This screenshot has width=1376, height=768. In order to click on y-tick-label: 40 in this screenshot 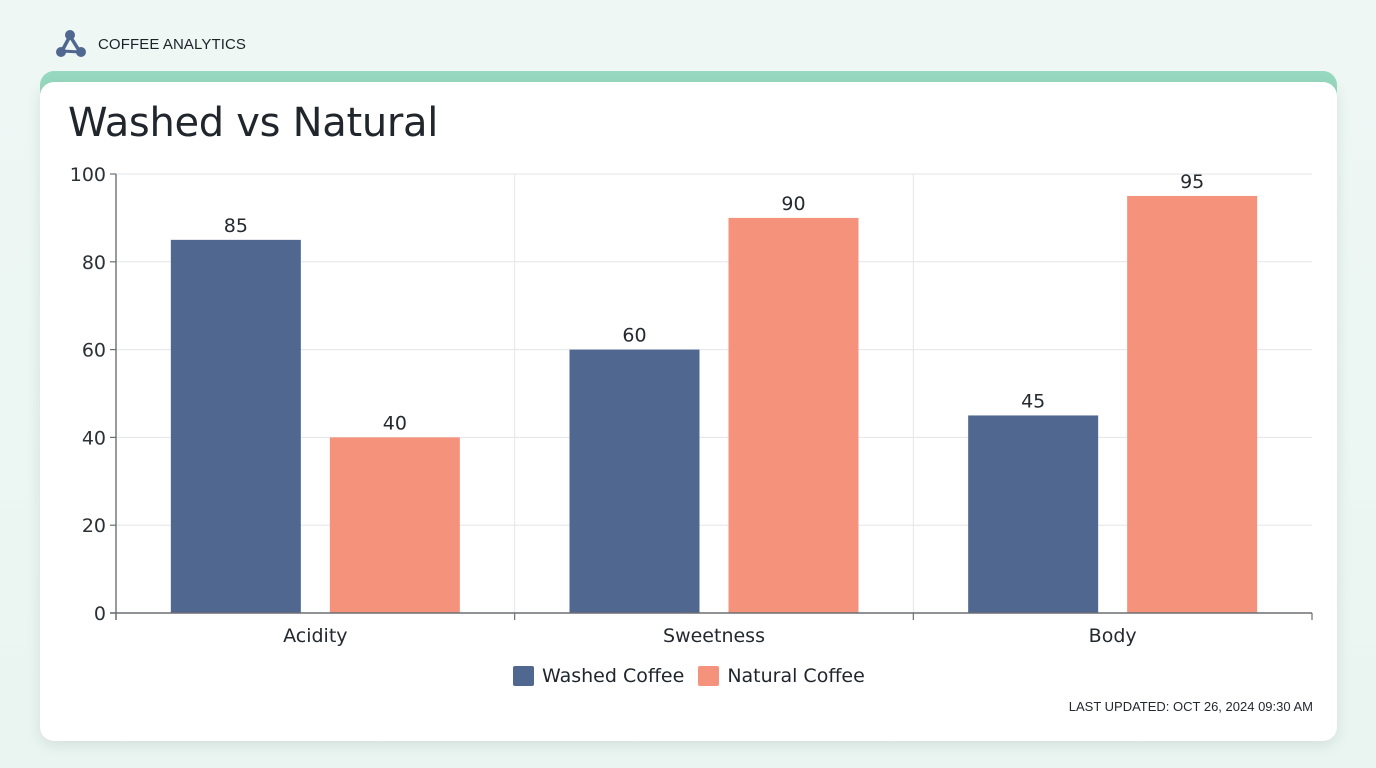, I will do `click(94, 438)`.